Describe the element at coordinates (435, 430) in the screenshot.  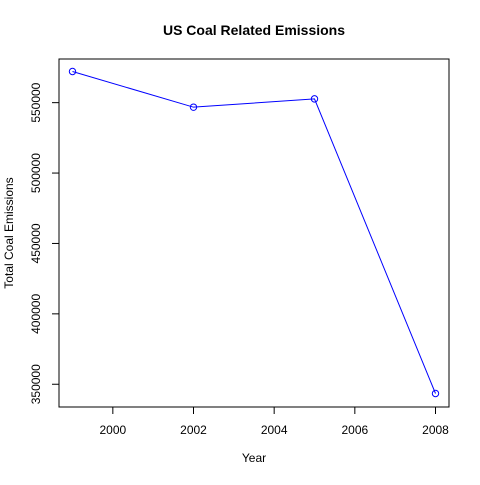
I see `x-tick-label: 2008` at that location.